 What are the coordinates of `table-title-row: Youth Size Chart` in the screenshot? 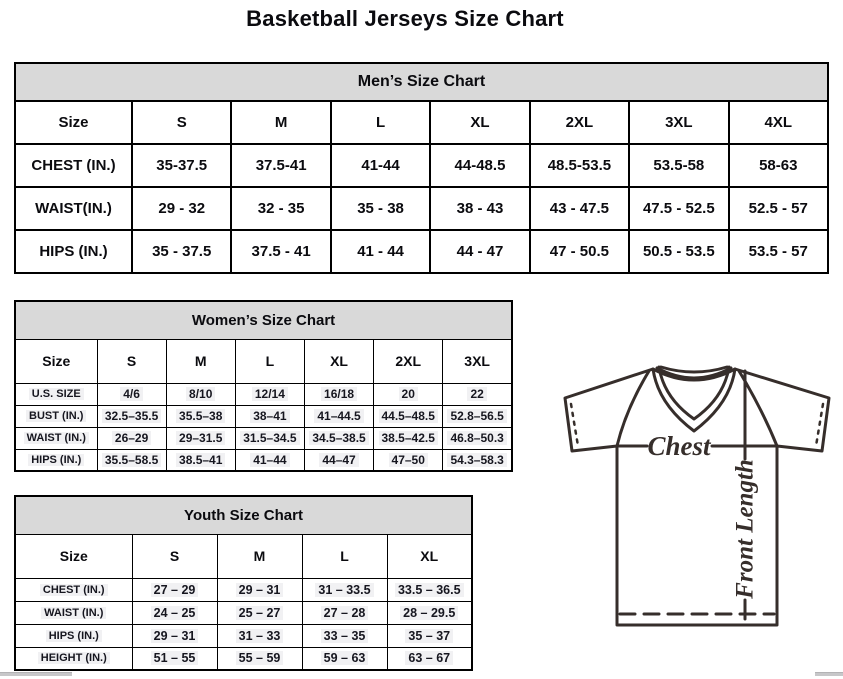 It's located at (243, 515).